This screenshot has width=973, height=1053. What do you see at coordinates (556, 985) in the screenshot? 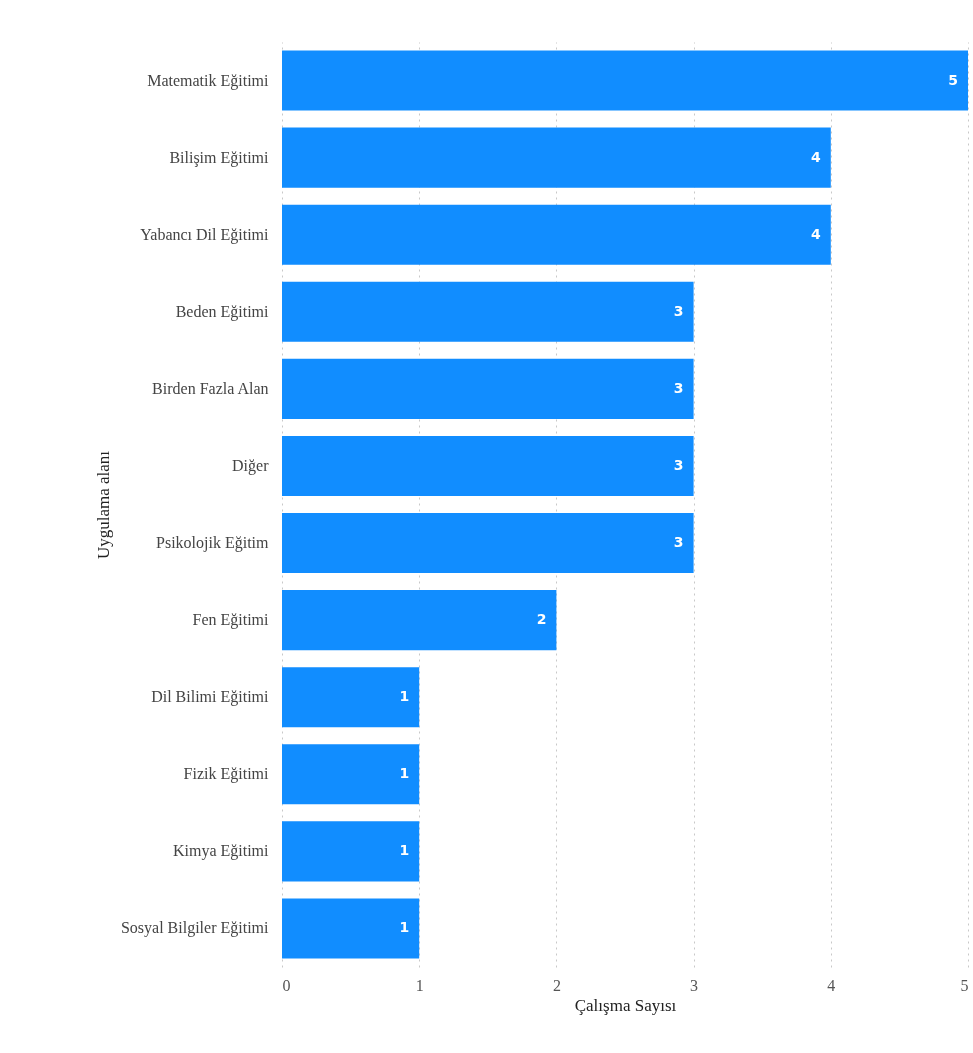
I see `x-tick-label: 2` at bounding box center [556, 985].